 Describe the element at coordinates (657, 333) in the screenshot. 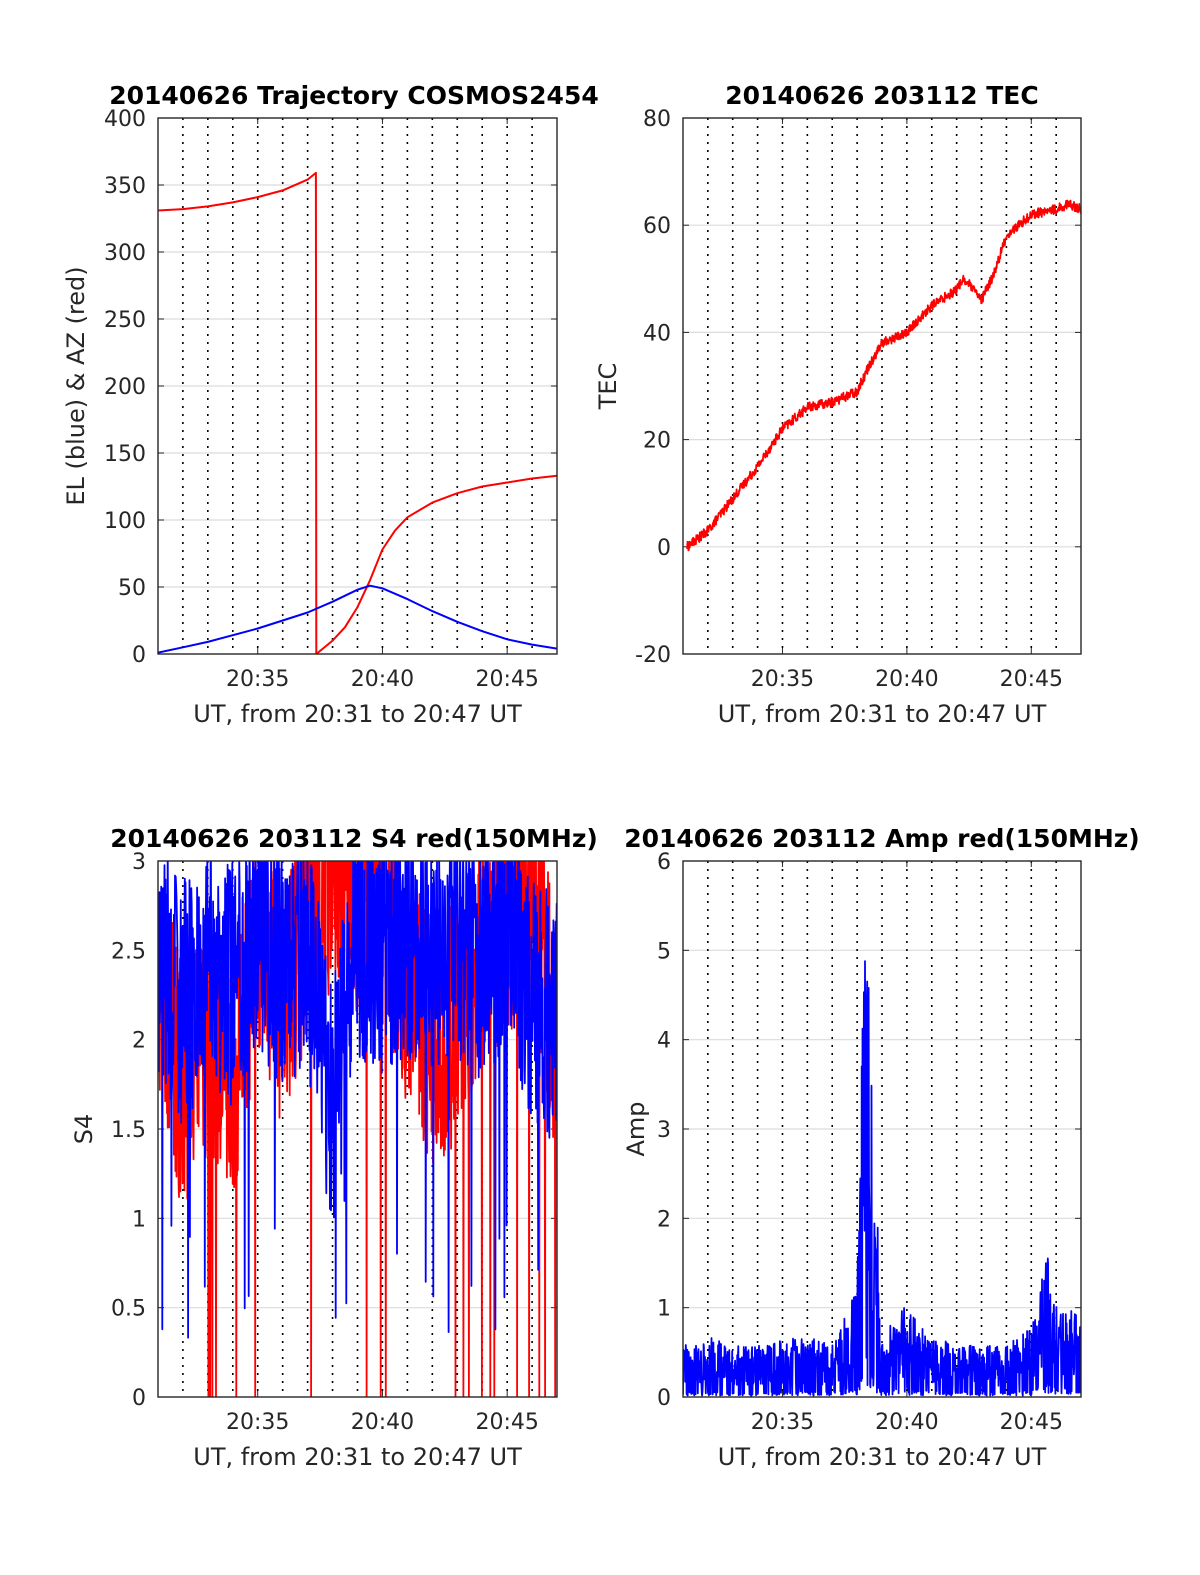

I see `y-tick-label: 40` at that location.